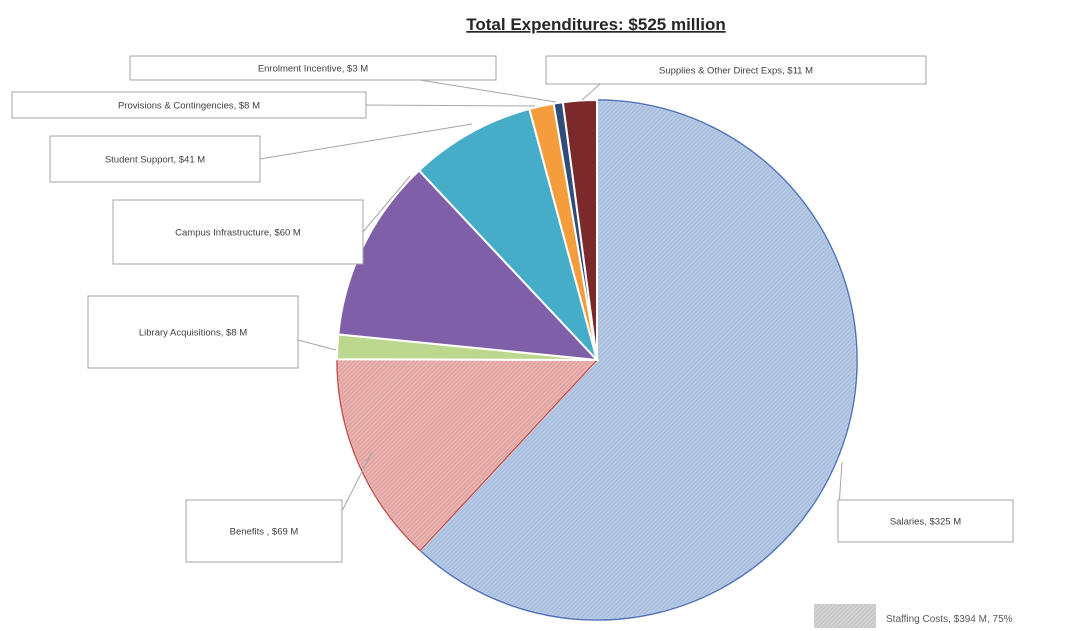 The image size is (1088, 631). I want to click on slice-label: Salaries, $325 M, so click(925, 522).